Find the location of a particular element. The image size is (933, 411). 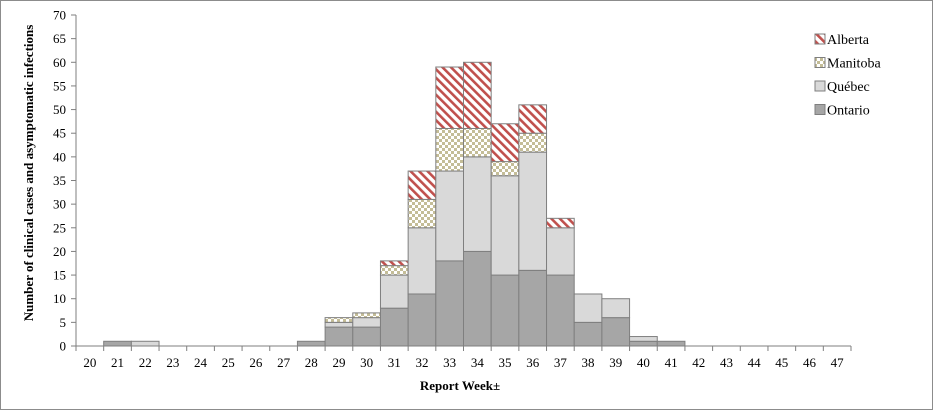

x-tick-label: 47 is located at coordinates (838, 362).